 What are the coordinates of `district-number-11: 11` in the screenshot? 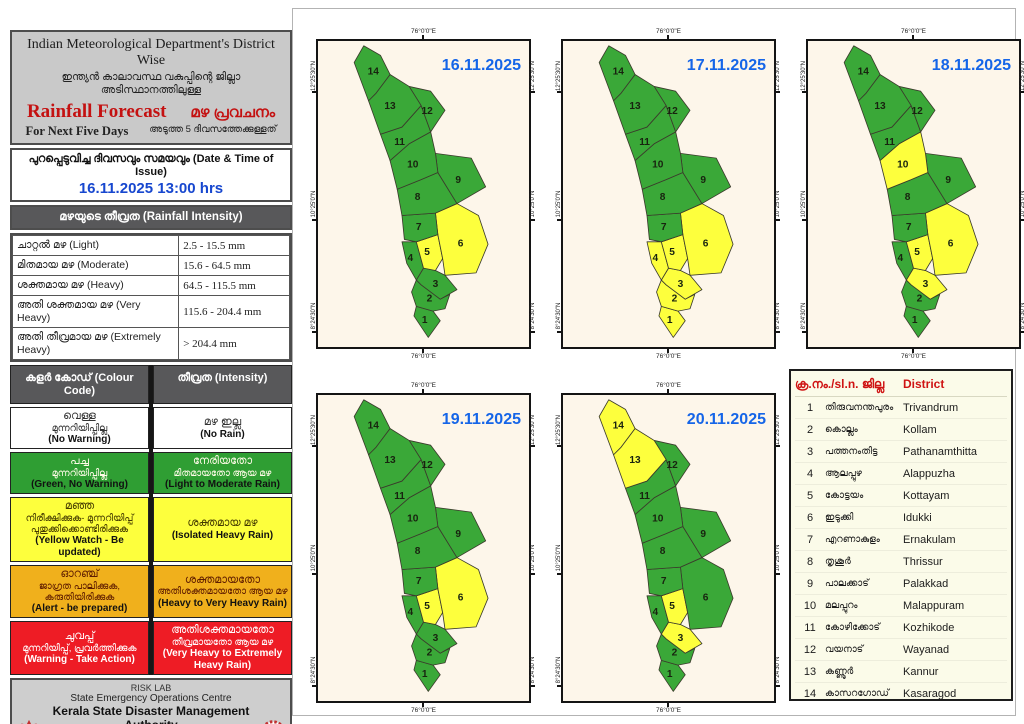 It's located at (644, 142).